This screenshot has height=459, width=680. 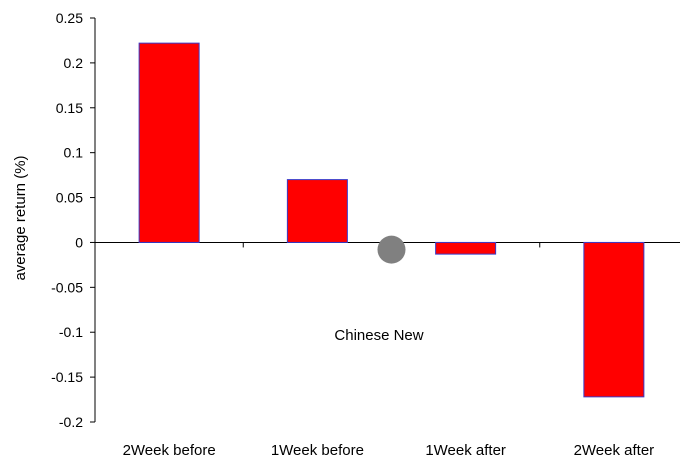 What do you see at coordinates (391, 249) in the screenshot?
I see `event-marker` at bounding box center [391, 249].